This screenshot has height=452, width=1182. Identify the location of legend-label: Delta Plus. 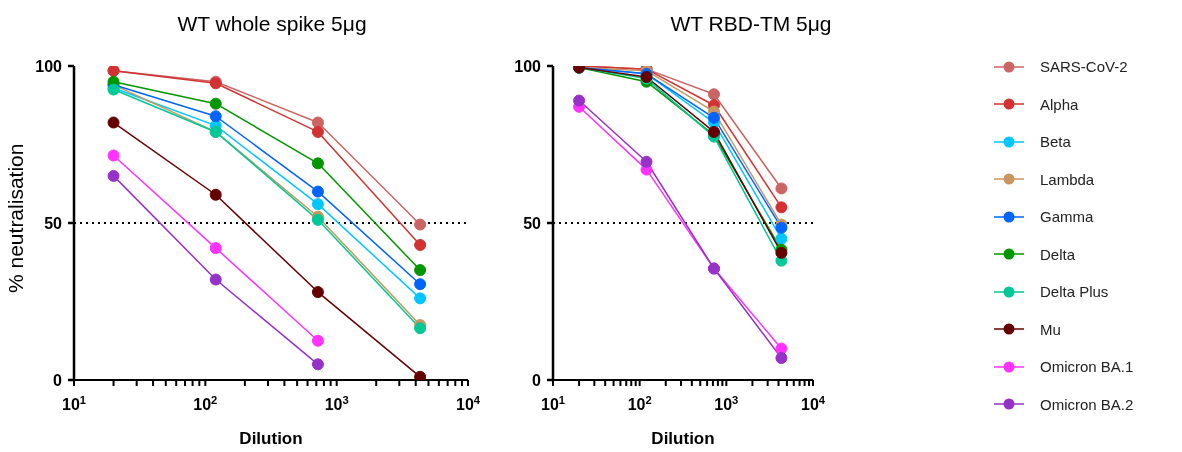
(1074, 292).